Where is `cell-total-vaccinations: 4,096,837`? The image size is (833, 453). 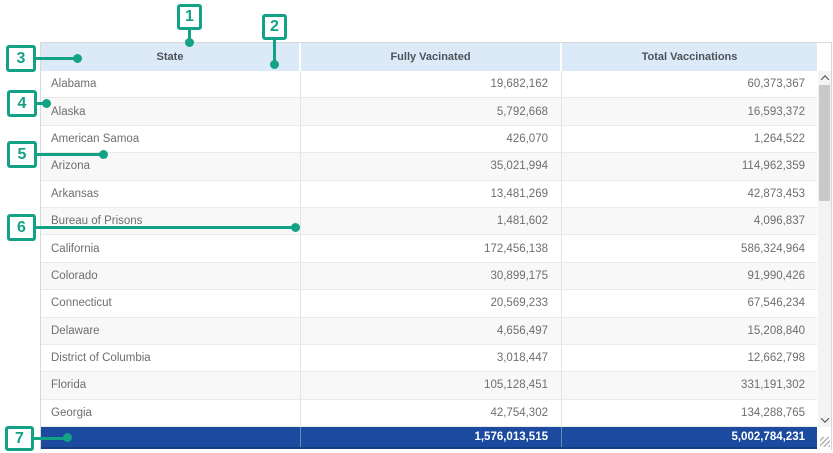
cell-total-vaccinations: 4,096,837 is located at coordinates (779, 221).